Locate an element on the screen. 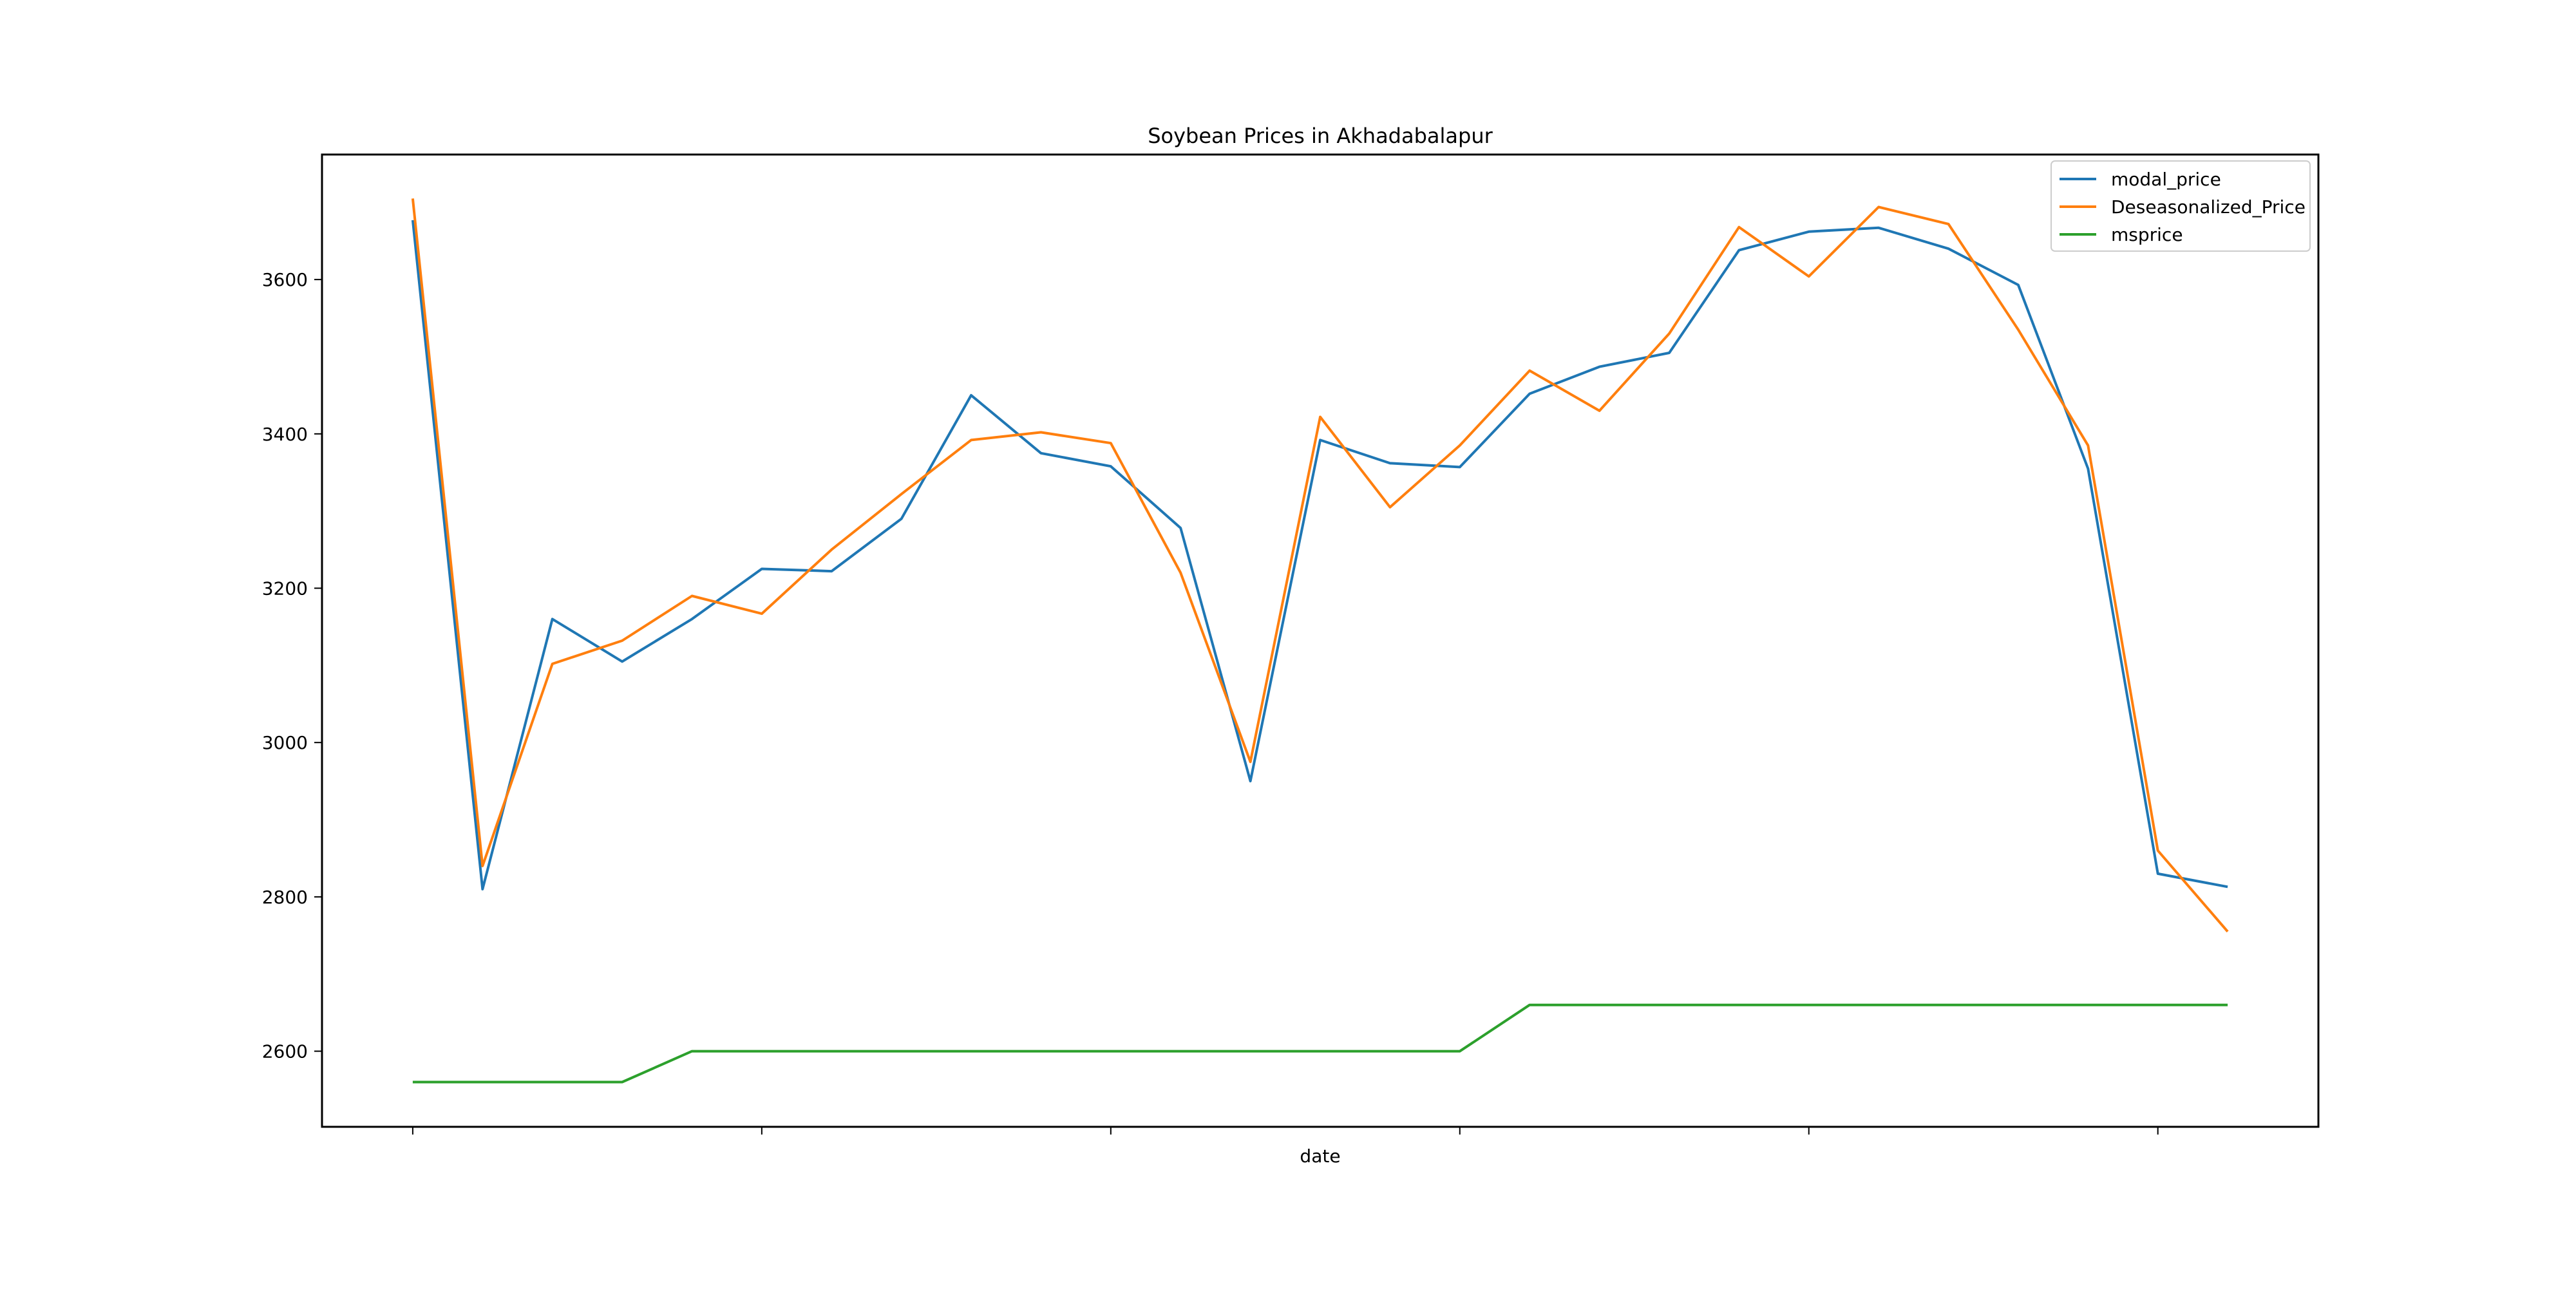  y-tick-label: 3400 is located at coordinates (285, 434).